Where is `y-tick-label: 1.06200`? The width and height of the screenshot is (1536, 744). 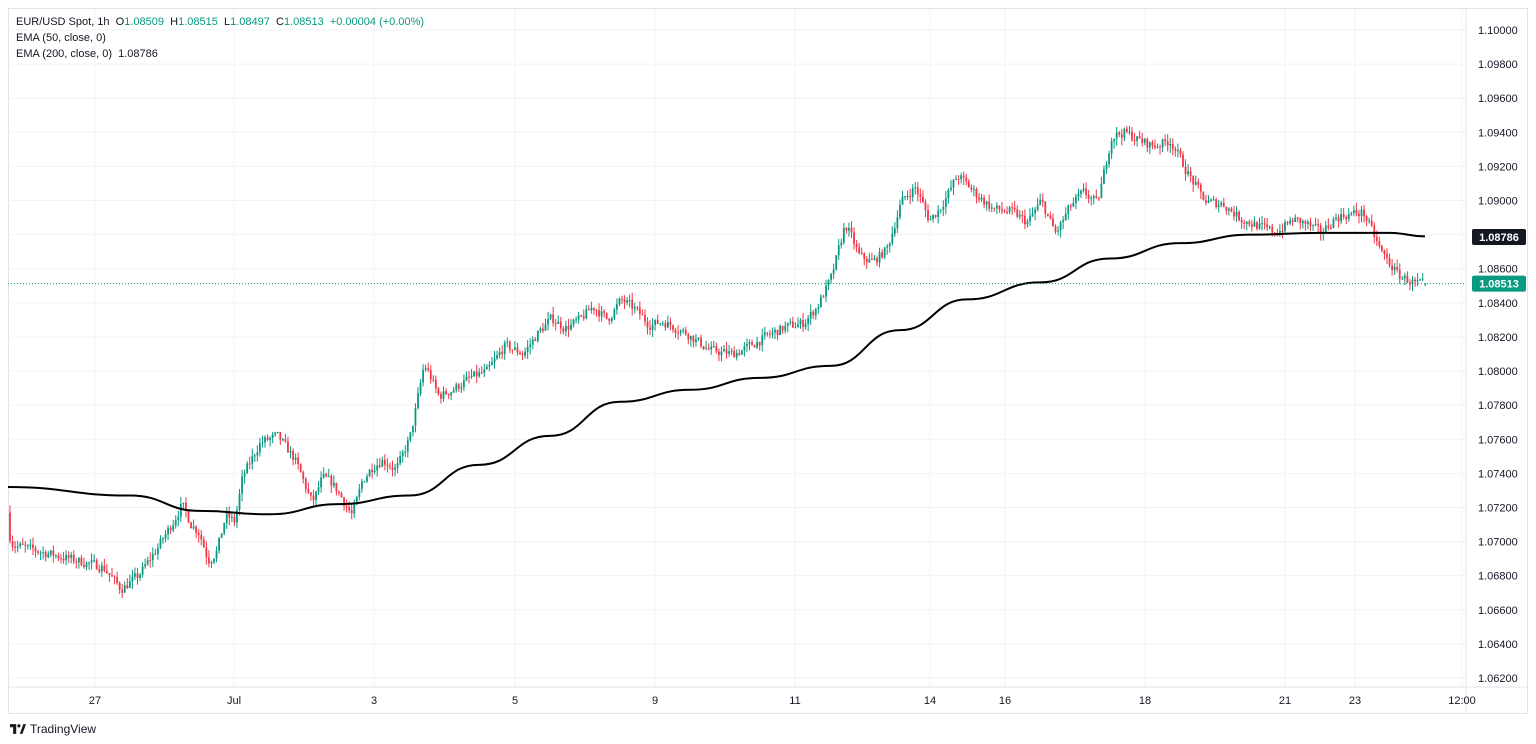 y-tick-label: 1.06200 is located at coordinates (1498, 679).